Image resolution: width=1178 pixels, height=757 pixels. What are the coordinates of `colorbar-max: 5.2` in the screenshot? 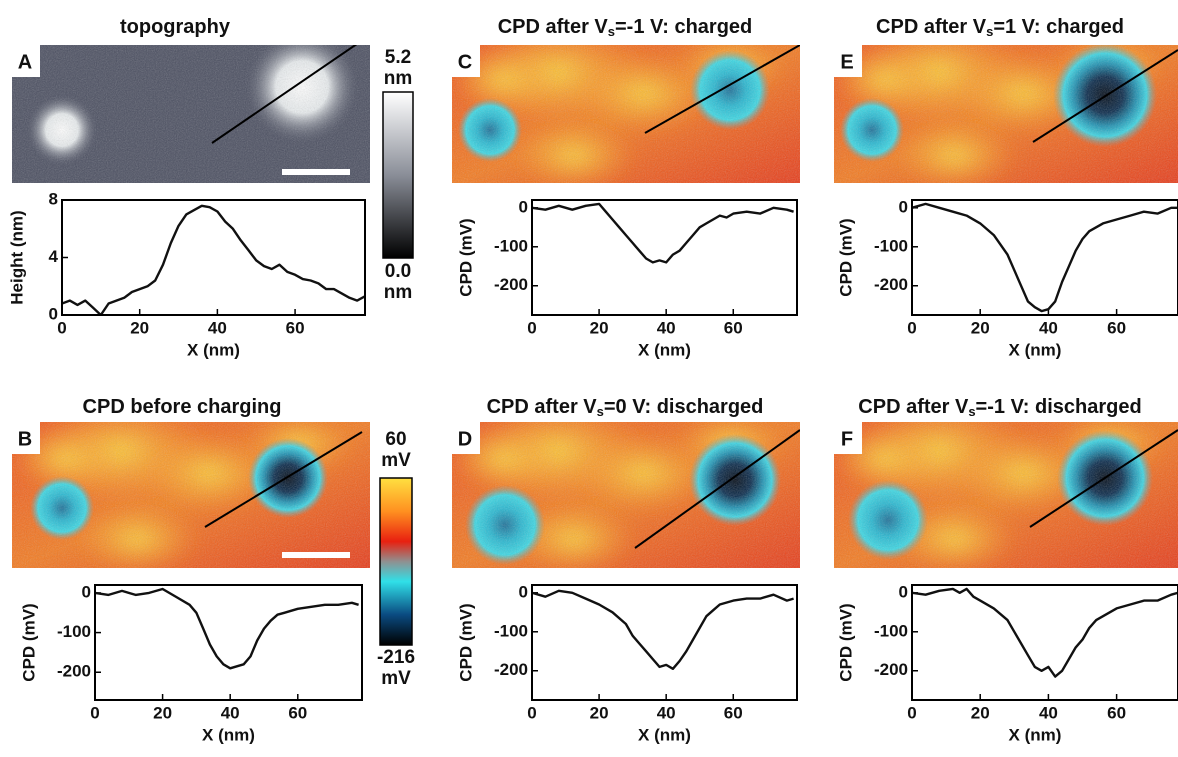 It's located at (398, 57).